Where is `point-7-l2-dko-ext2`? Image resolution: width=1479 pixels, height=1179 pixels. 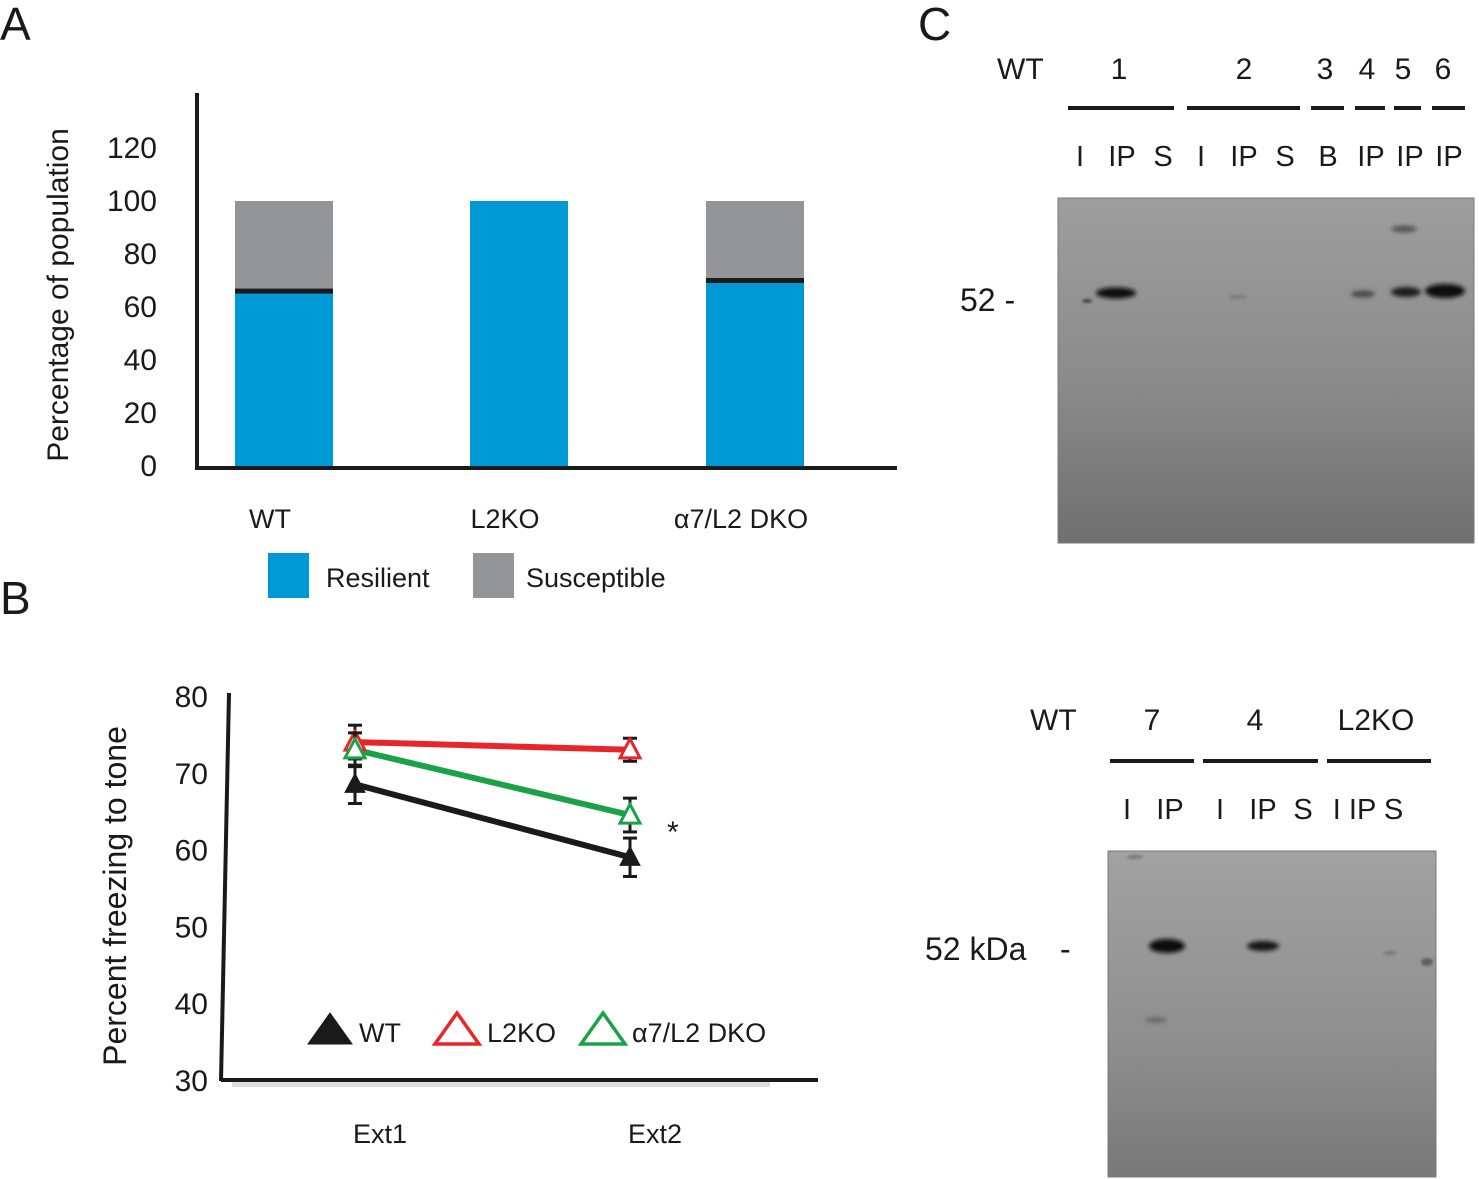 point-7-l2-dko-ext2 is located at coordinates (630, 813).